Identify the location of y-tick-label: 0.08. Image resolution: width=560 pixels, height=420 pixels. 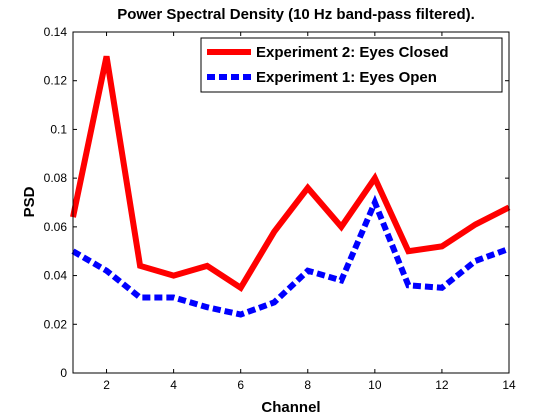
(56, 178).